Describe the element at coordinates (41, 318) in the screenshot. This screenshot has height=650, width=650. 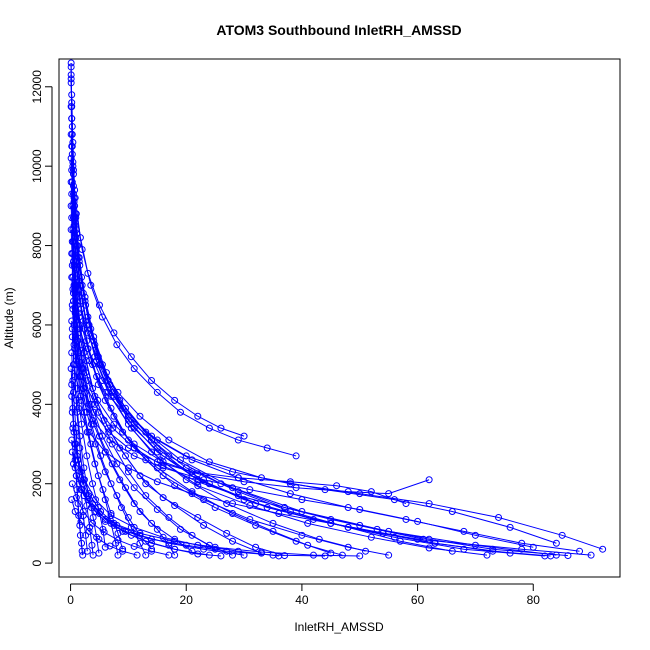
I see `y-axis: 0 2000 4000 6000 8000 10000 12000` at that location.